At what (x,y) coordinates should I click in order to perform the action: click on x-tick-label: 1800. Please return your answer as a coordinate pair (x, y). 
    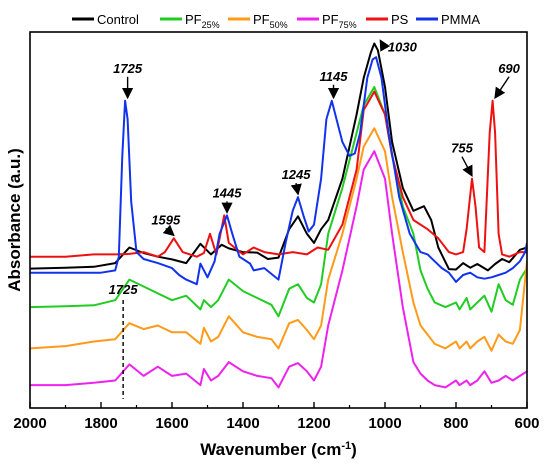
    Looking at the image, I should click on (100, 423).